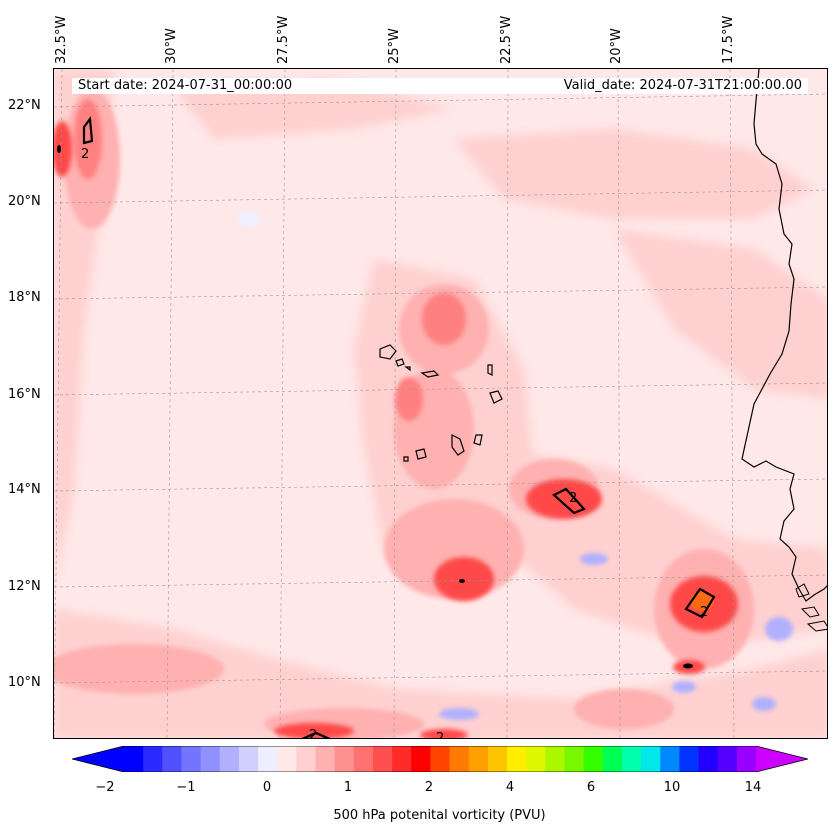 The height and width of the screenshot is (836, 837). Describe the element at coordinates (88, 130) in the screenshot. I see `contour-nw` at that location.